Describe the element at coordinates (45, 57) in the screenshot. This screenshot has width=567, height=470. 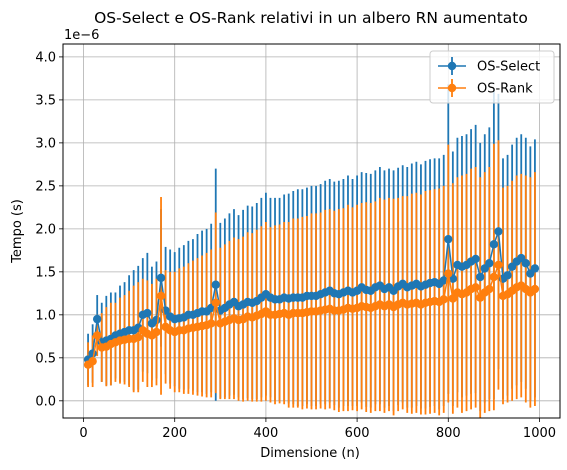
I see `y-tick-label: 4.0` at that location.